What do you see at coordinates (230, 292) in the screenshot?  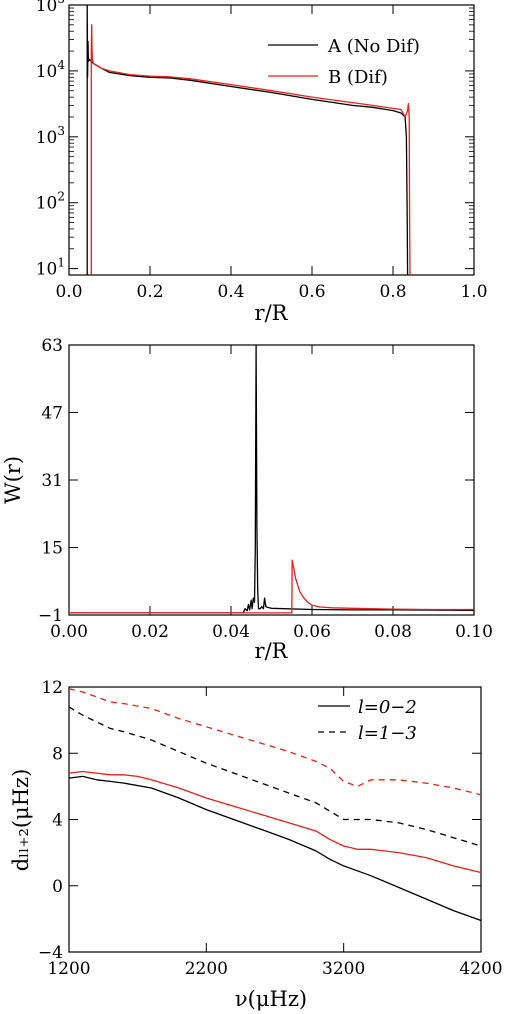 I see `x-tick-label: 0.4` at bounding box center [230, 292].